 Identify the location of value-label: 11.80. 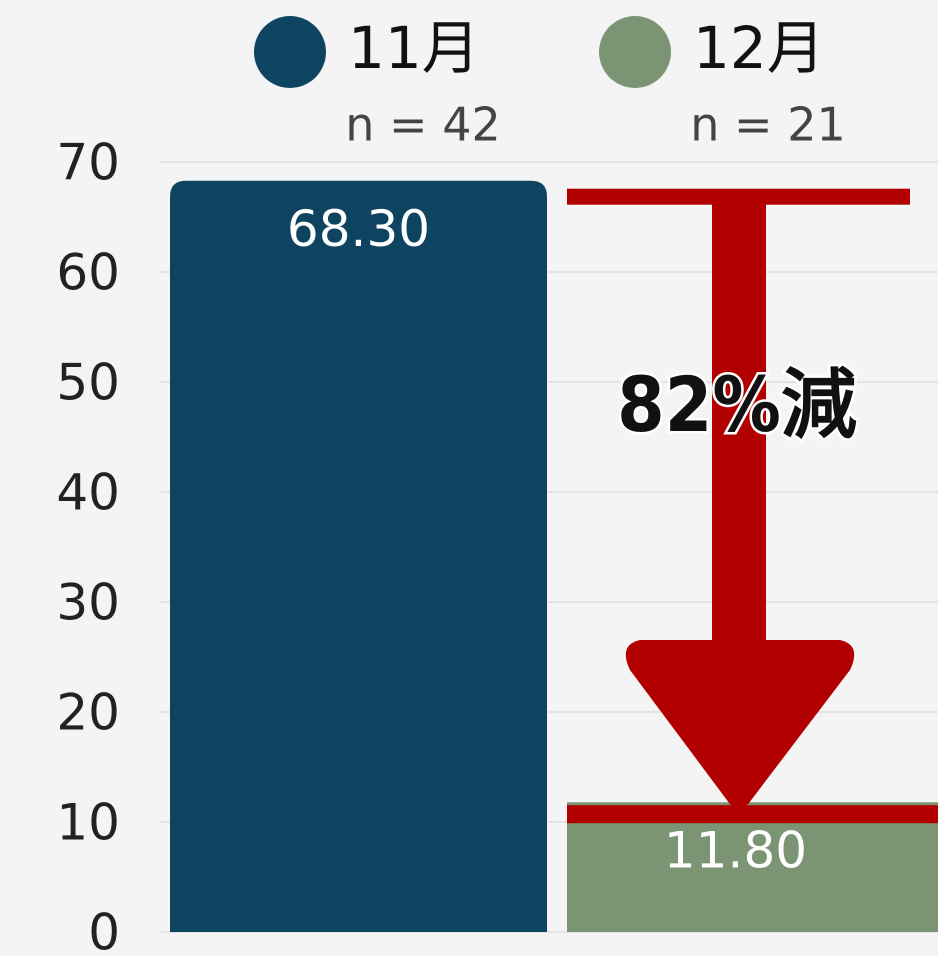
(735, 851).